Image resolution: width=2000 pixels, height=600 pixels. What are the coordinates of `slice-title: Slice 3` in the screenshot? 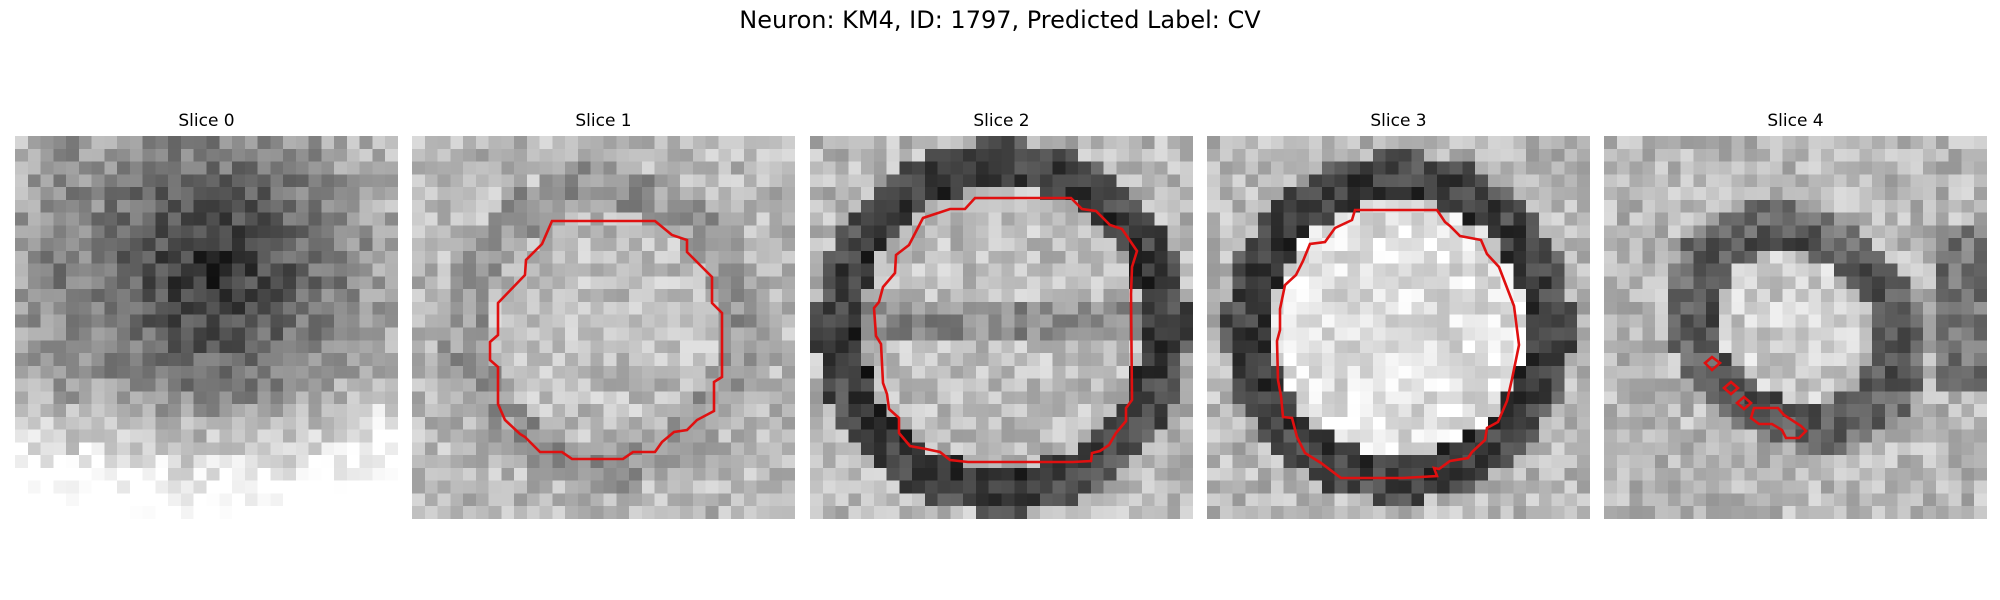 It's located at (1398, 121).